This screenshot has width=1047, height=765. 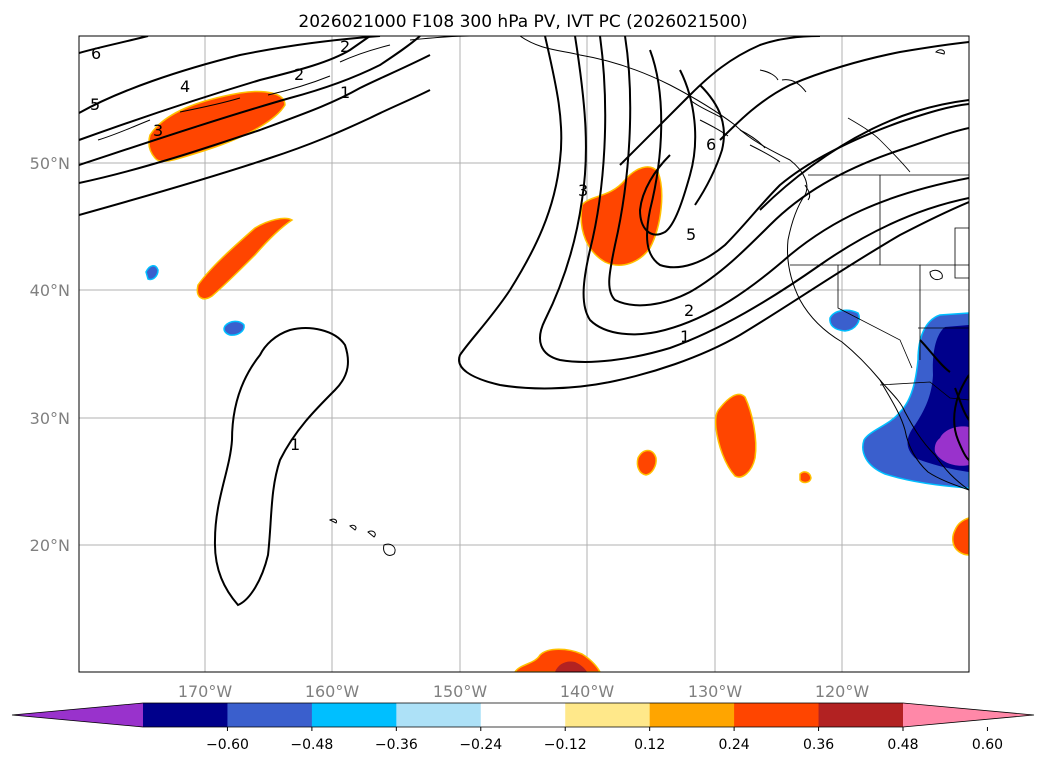 What do you see at coordinates (968, 715) in the screenshot?
I see `colorbar-extend-max` at bounding box center [968, 715].